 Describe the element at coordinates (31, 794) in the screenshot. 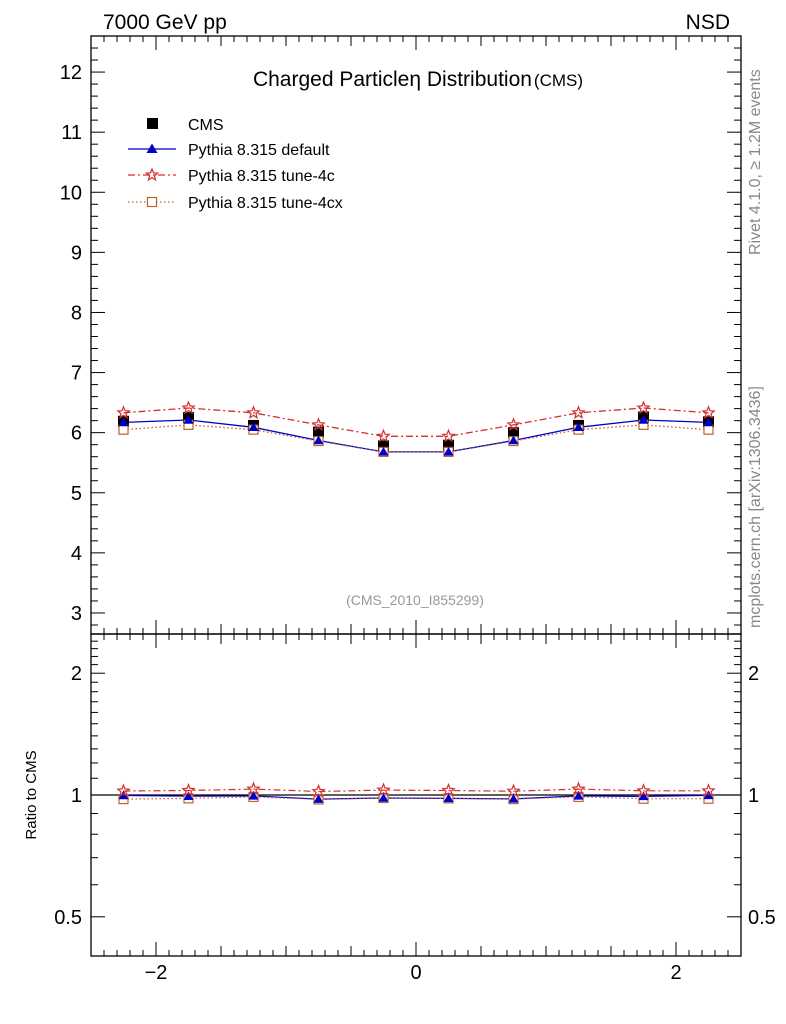

I see `ratio-axis-label: Ratio to CMS` at that location.